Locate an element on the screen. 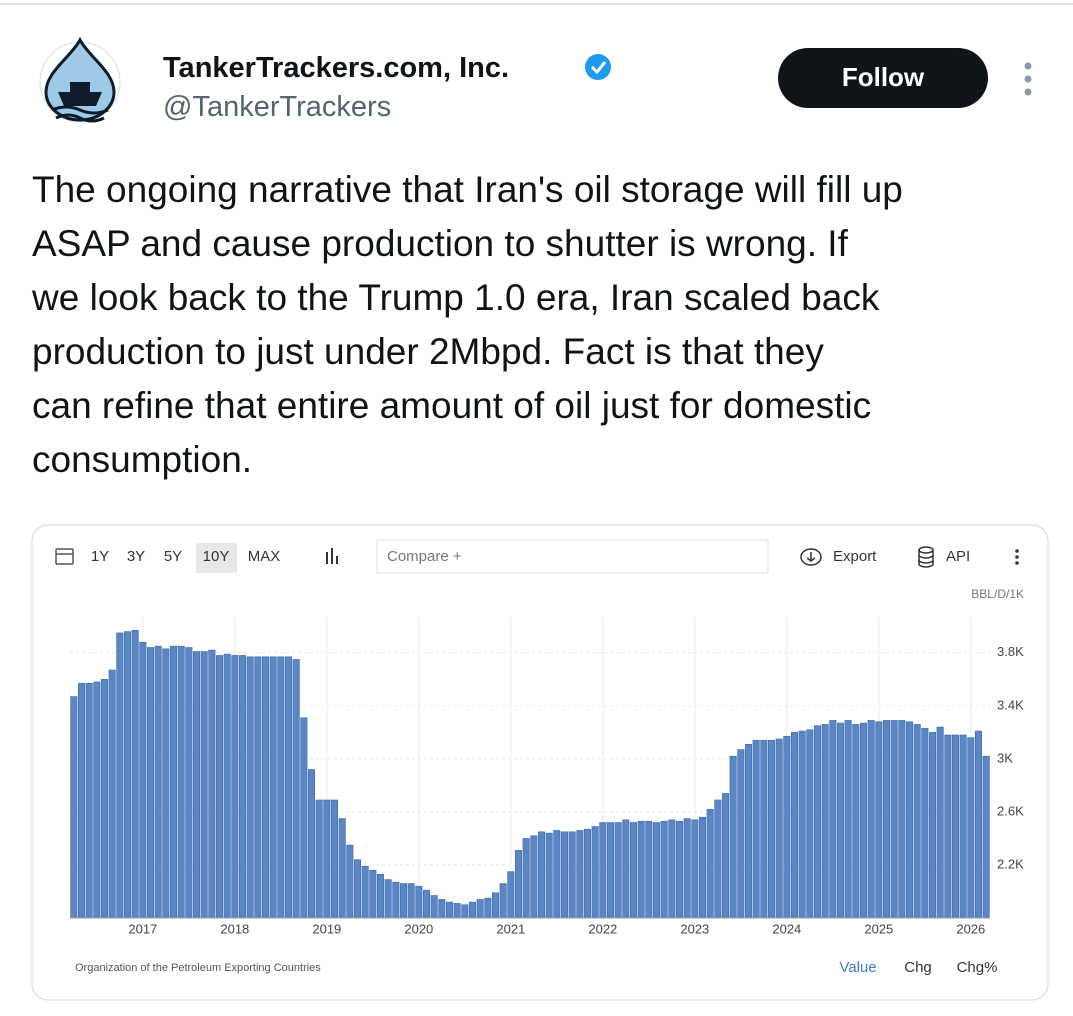 The image size is (1073, 1016). follow-label: Follow is located at coordinates (883, 77).